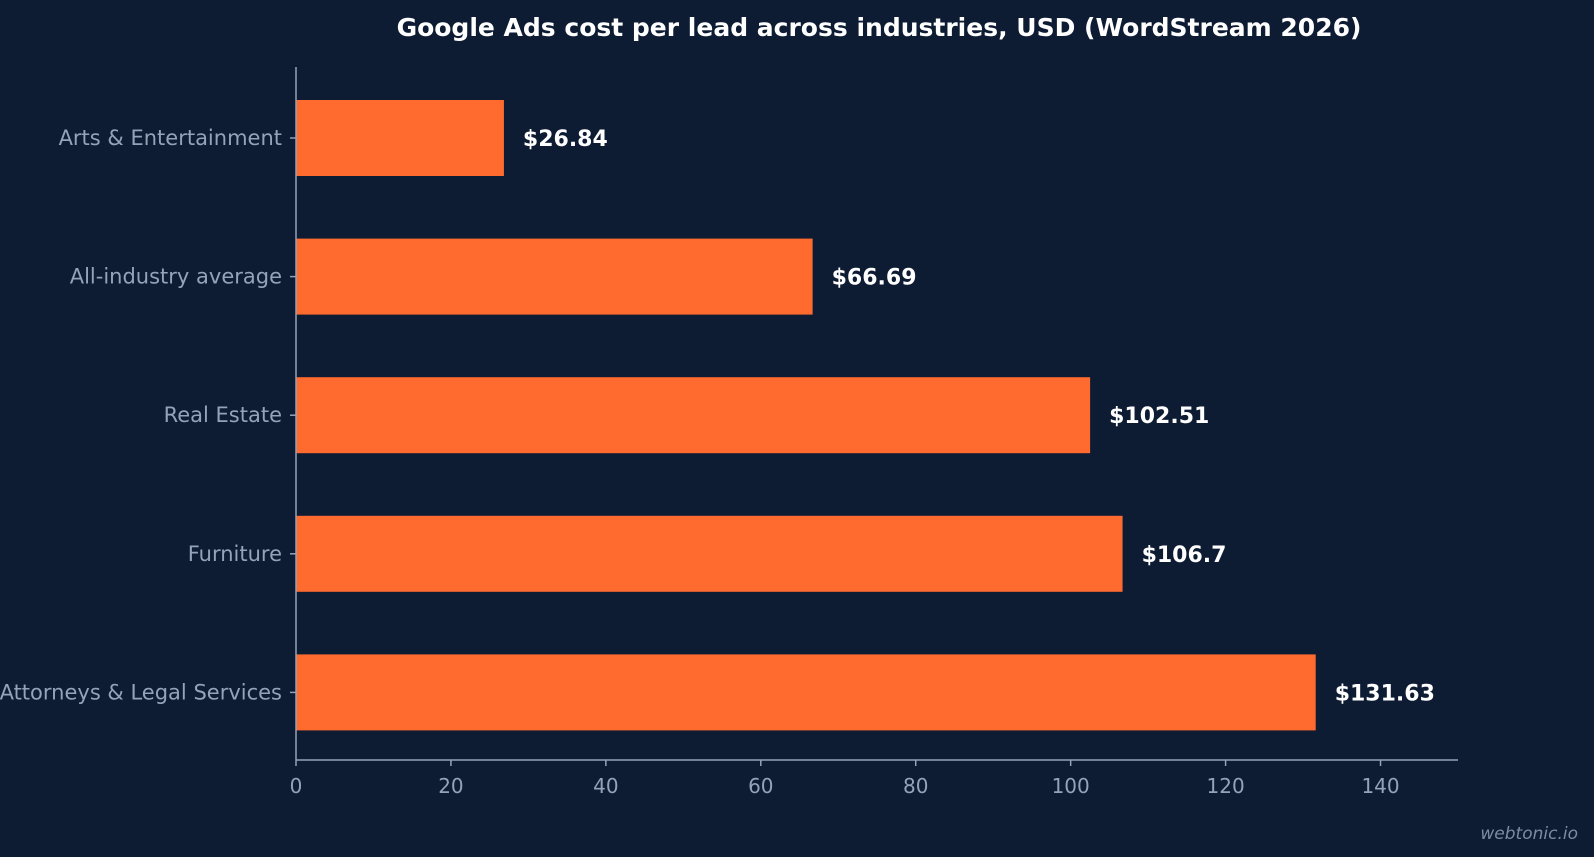 The image size is (1594, 857). What do you see at coordinates (223, 415) in the screenshot?
I see `y-tick-label-real-estate: Real Estate` at bounding box center [223, 415].